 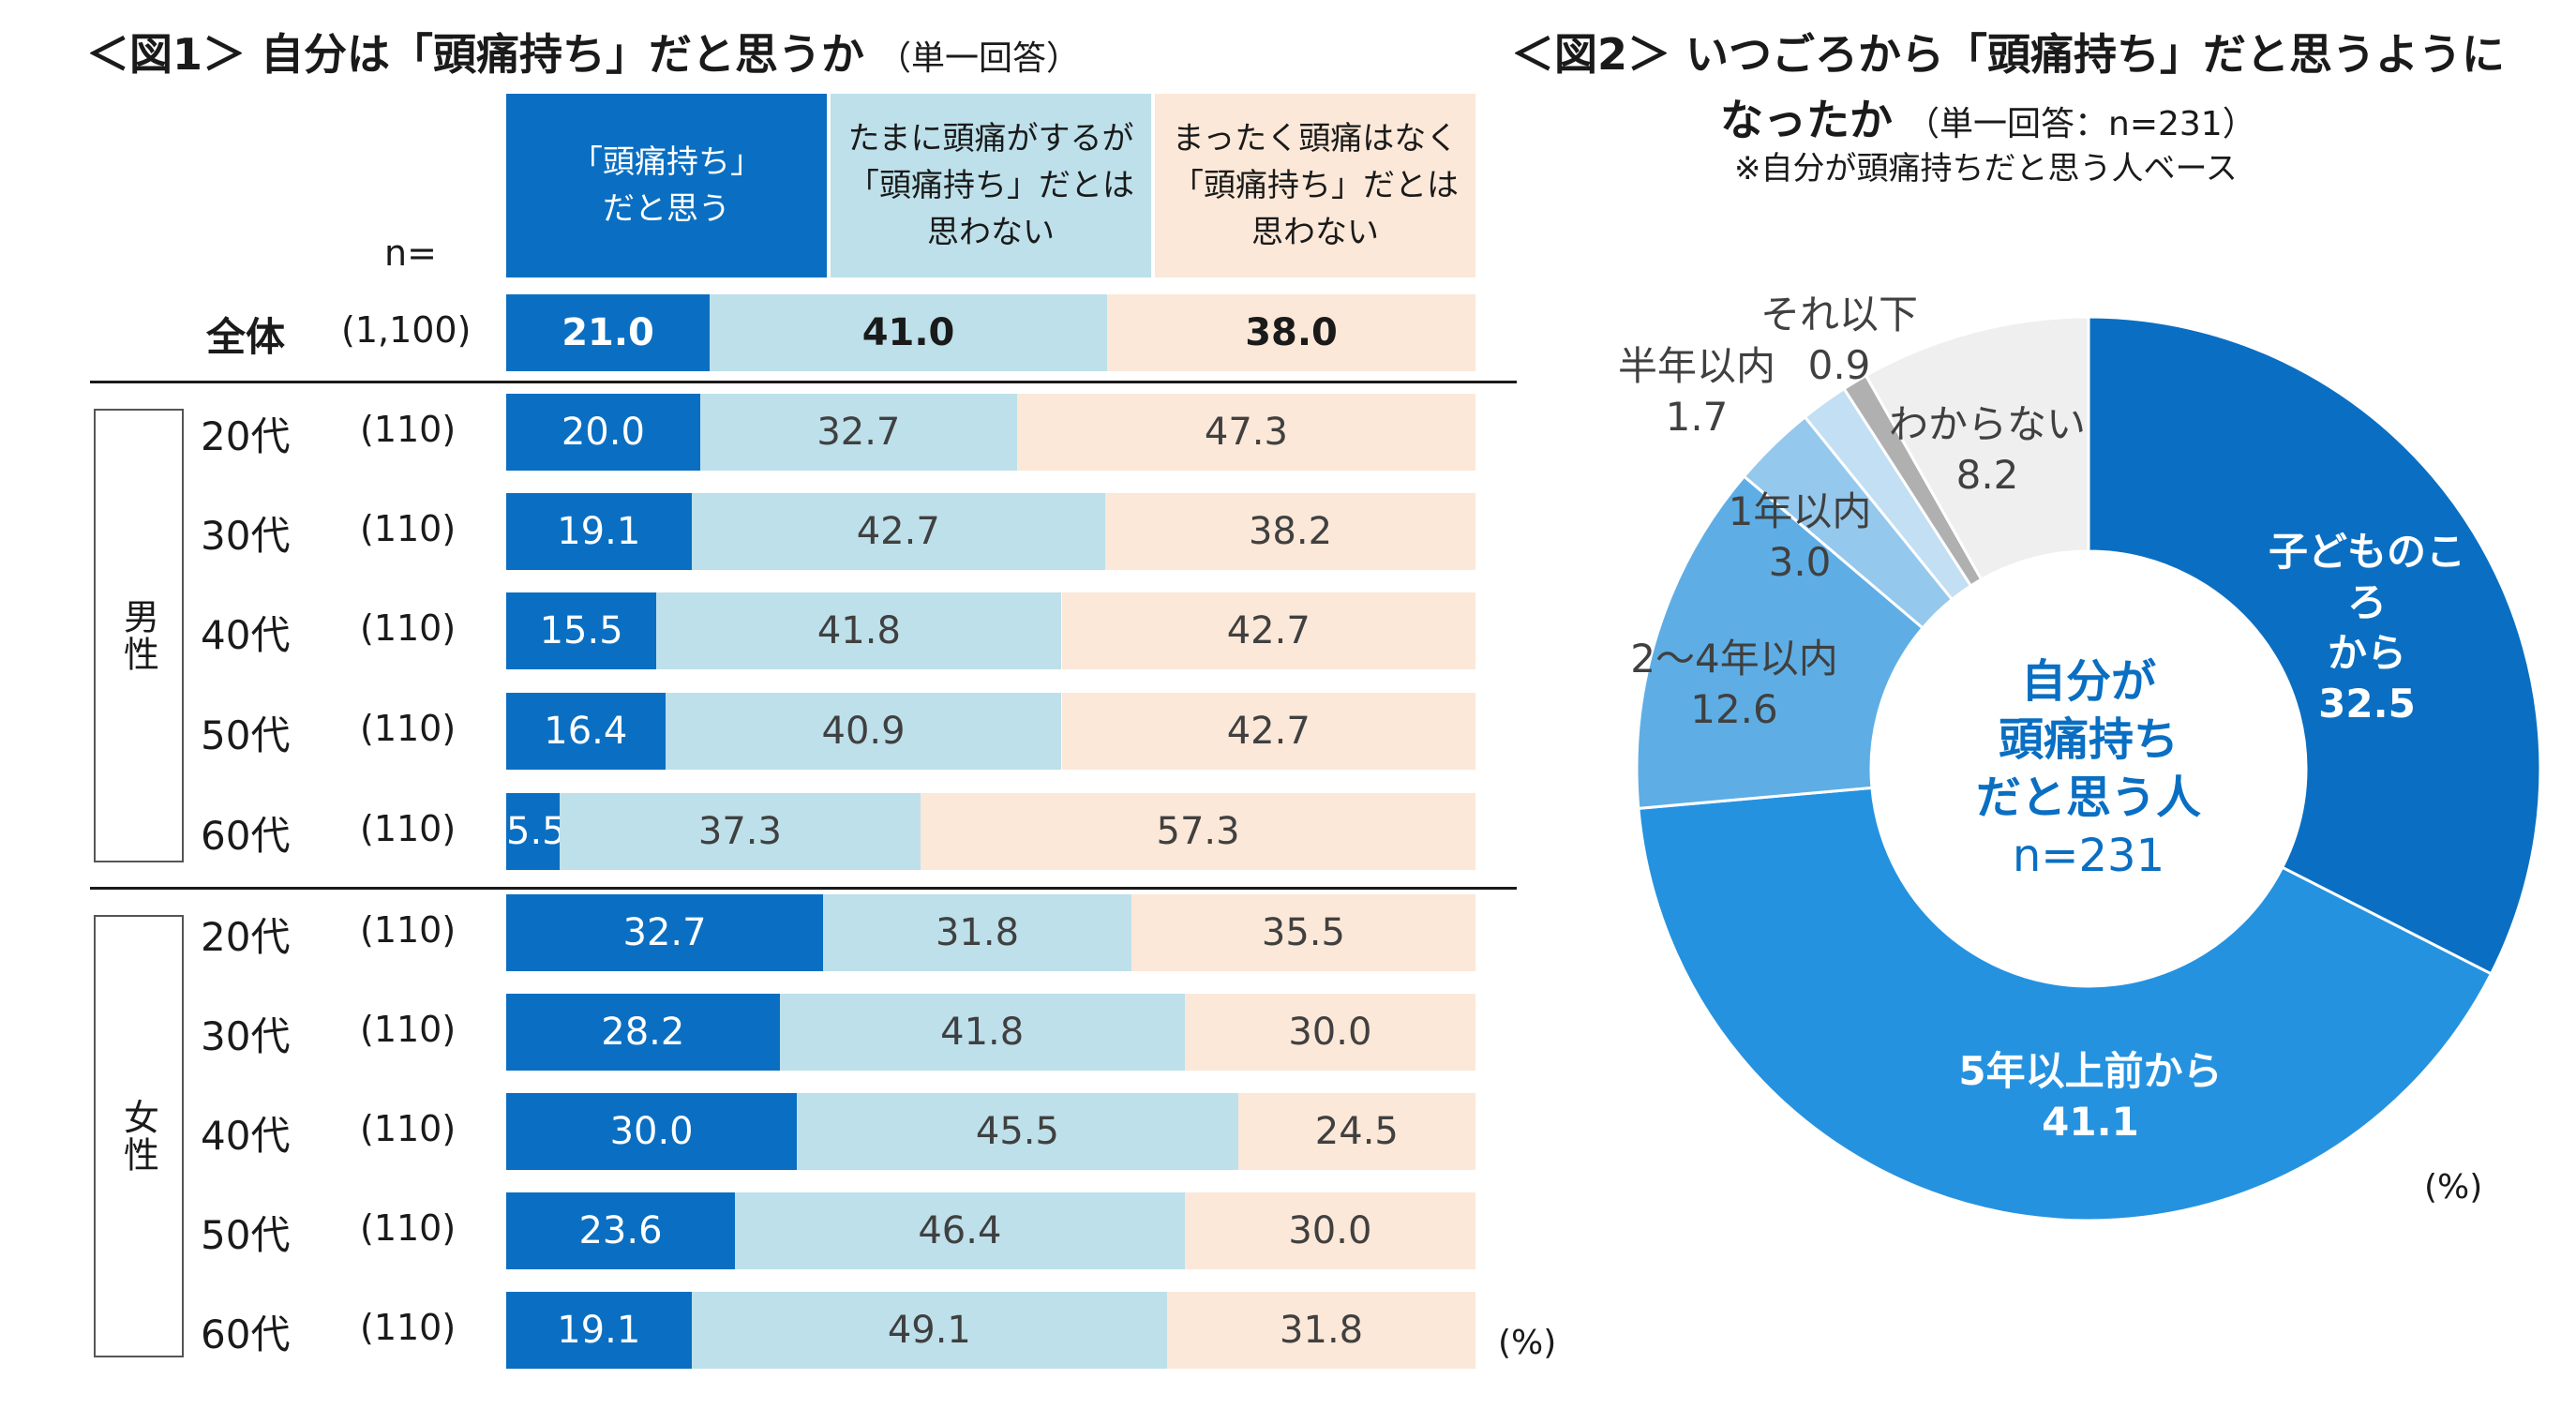 I want to click on slice-value: 8.2, so click(x=1987, y=475).